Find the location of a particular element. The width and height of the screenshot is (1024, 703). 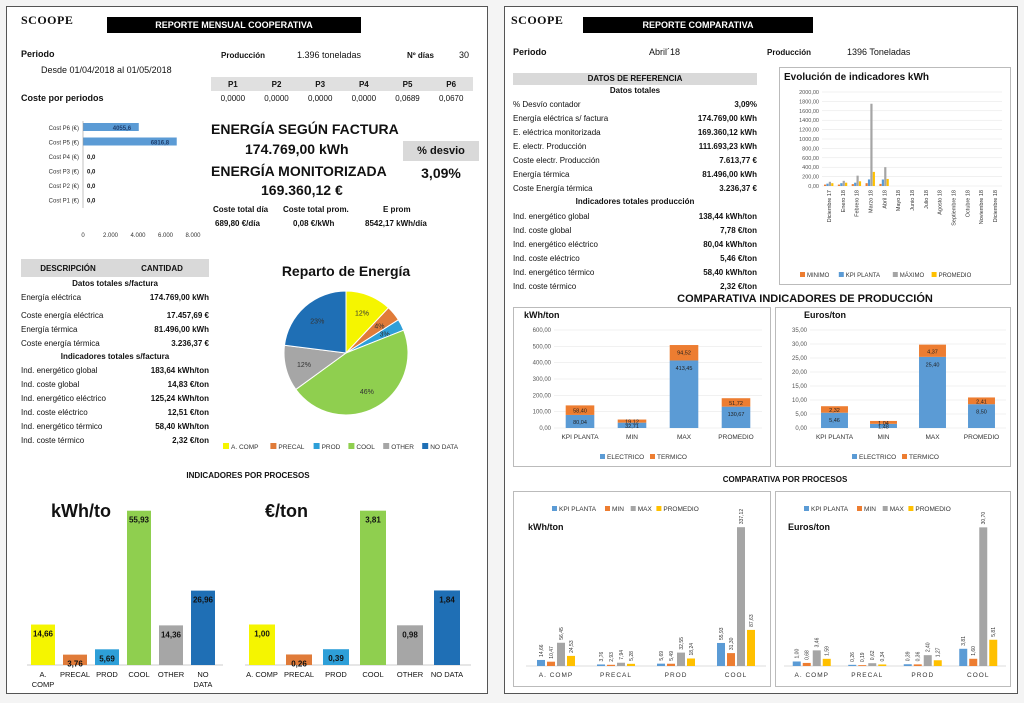

comp-kwh-unit: kWh/ton is located at coordinates (542, 315).